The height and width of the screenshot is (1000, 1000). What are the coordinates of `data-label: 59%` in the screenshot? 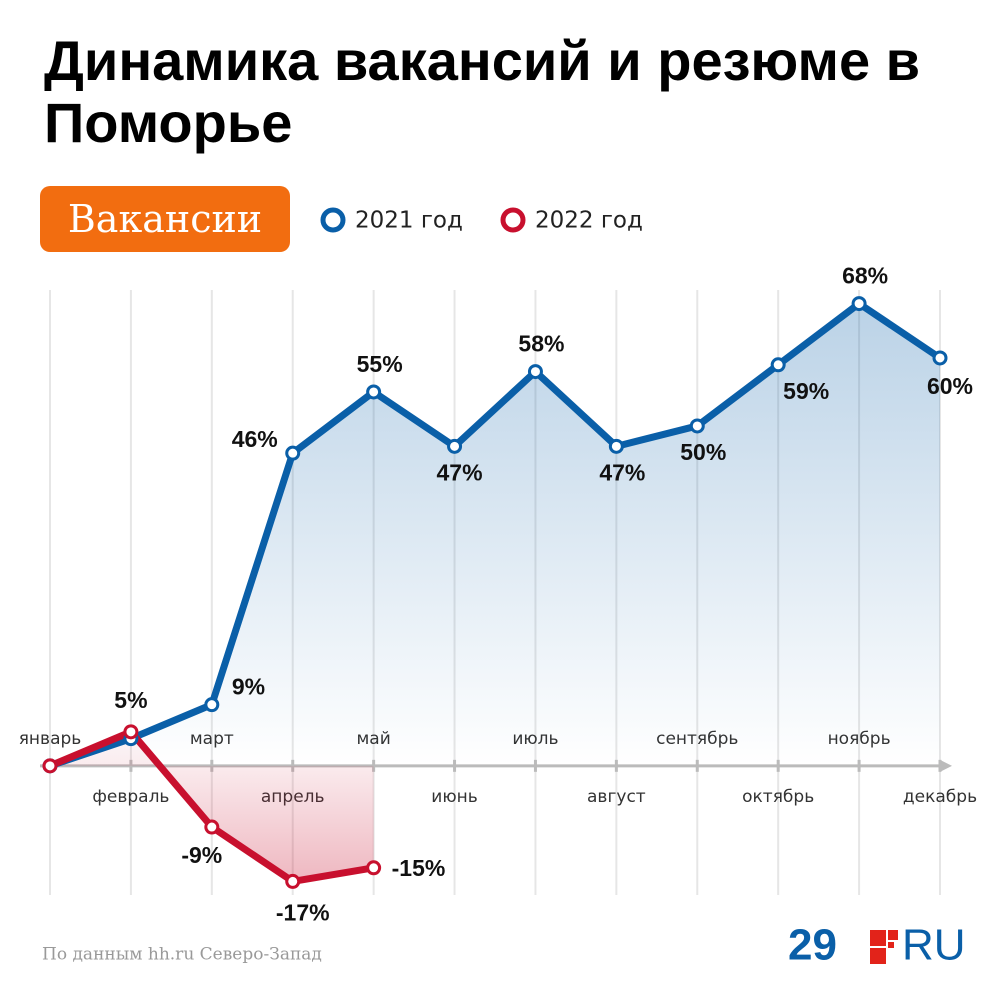 It's located at (806, 391).